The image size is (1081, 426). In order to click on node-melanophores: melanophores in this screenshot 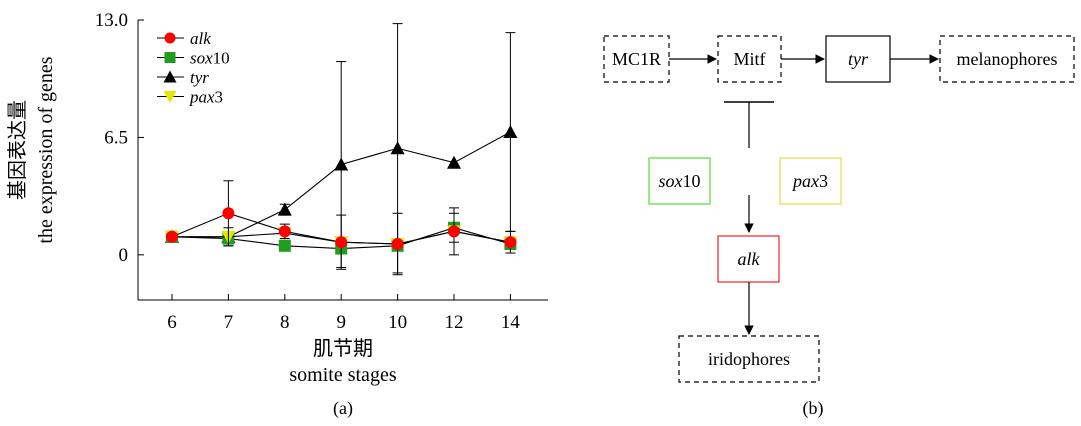, I will do `click(1007, 59)`.